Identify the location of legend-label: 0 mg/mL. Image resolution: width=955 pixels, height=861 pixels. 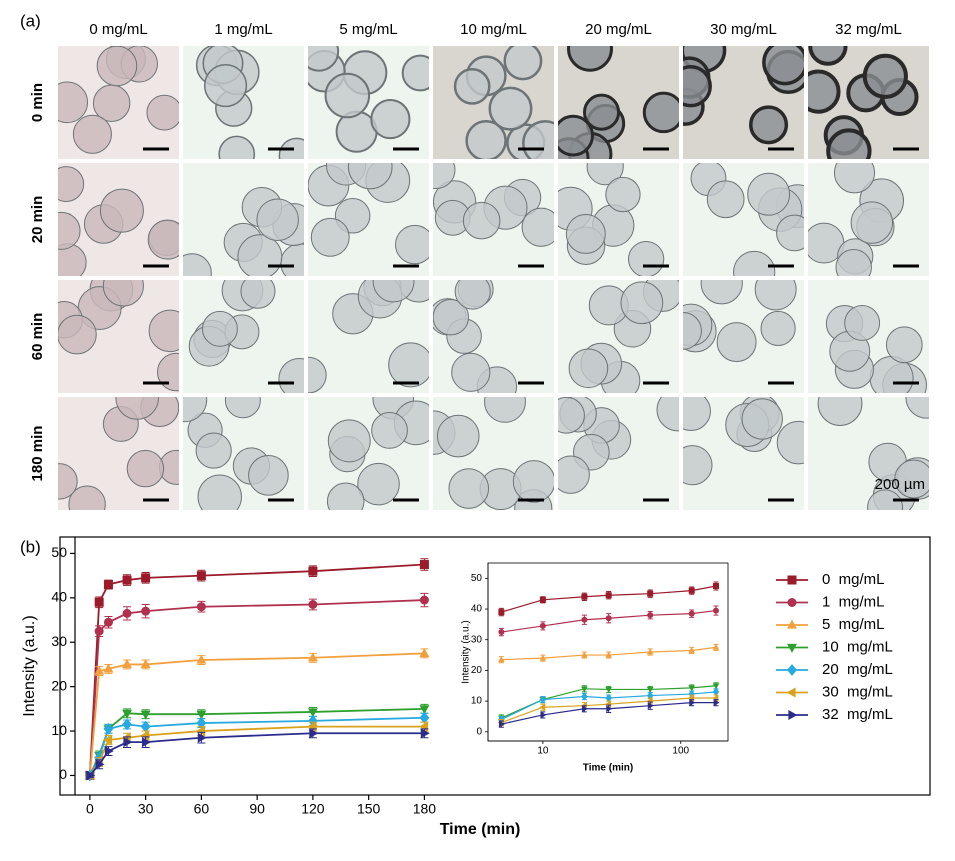
(853, 579).